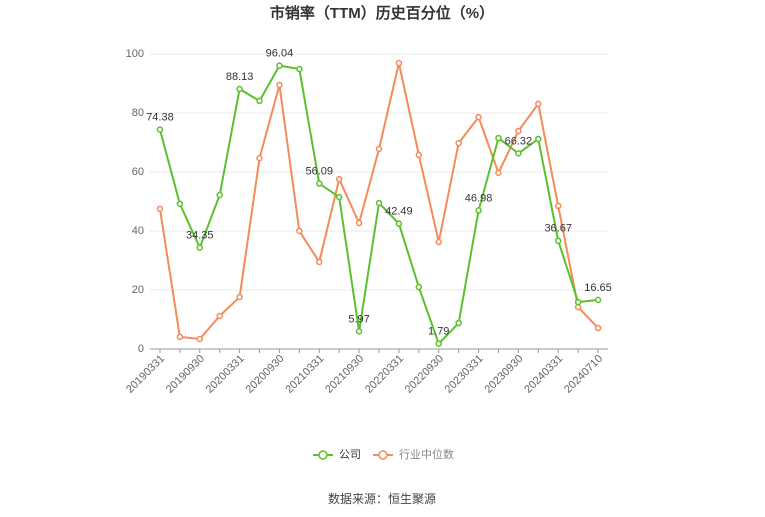 The width and height of the screenshot is (765, 517). Describe the element at coordinates (598, 288) in the screenshot. I see `value-label: 16.65` at that location.